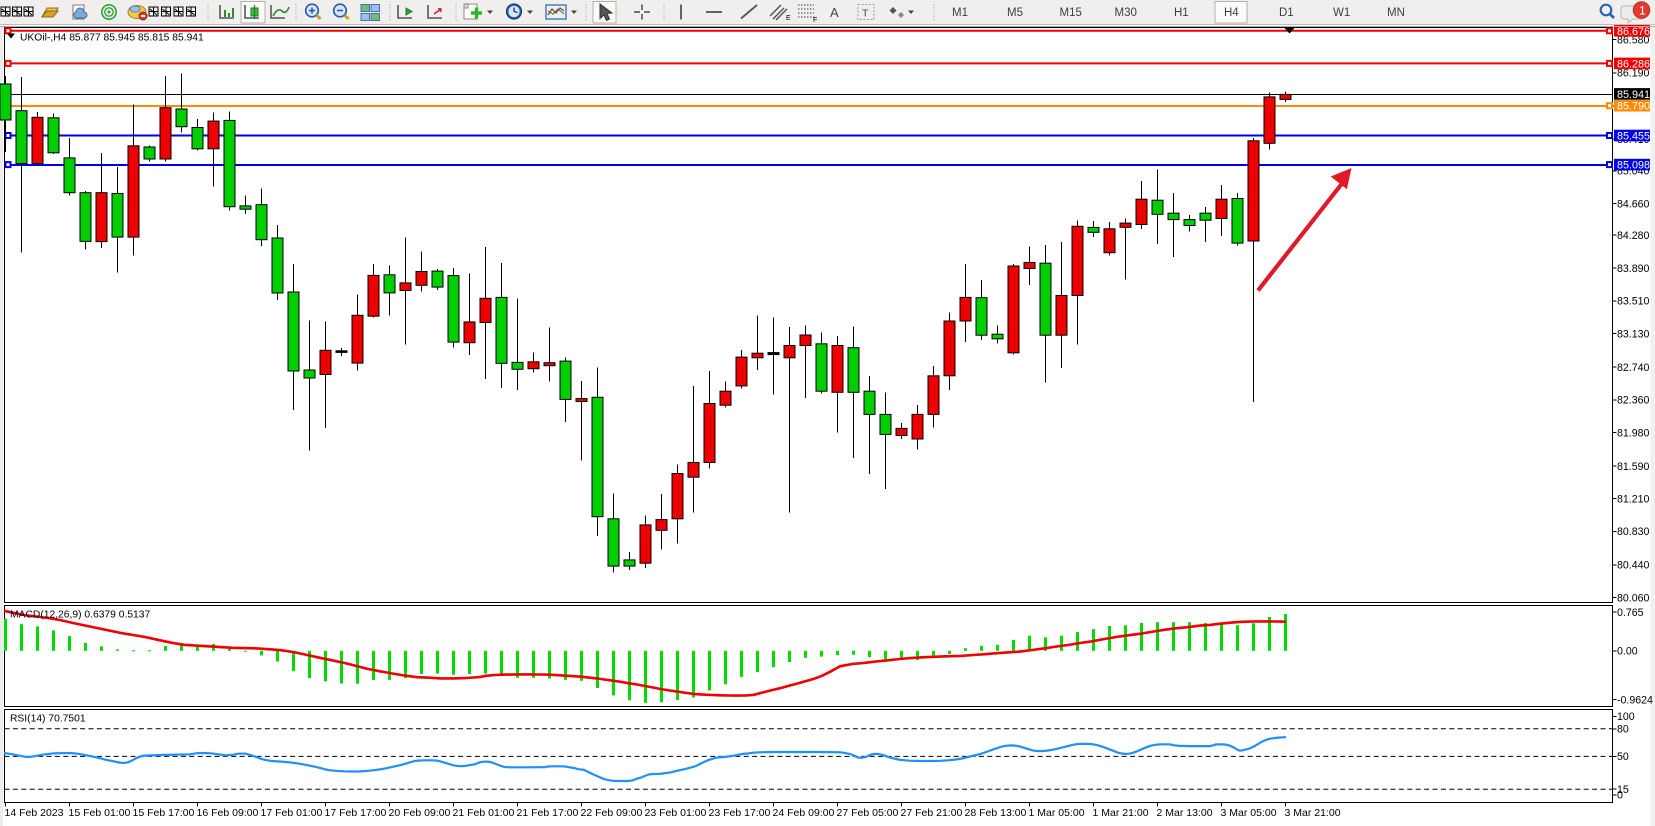 This screenshot has width=1655, height=826. I want to click on svg-text: MN, so click(1396, 13).